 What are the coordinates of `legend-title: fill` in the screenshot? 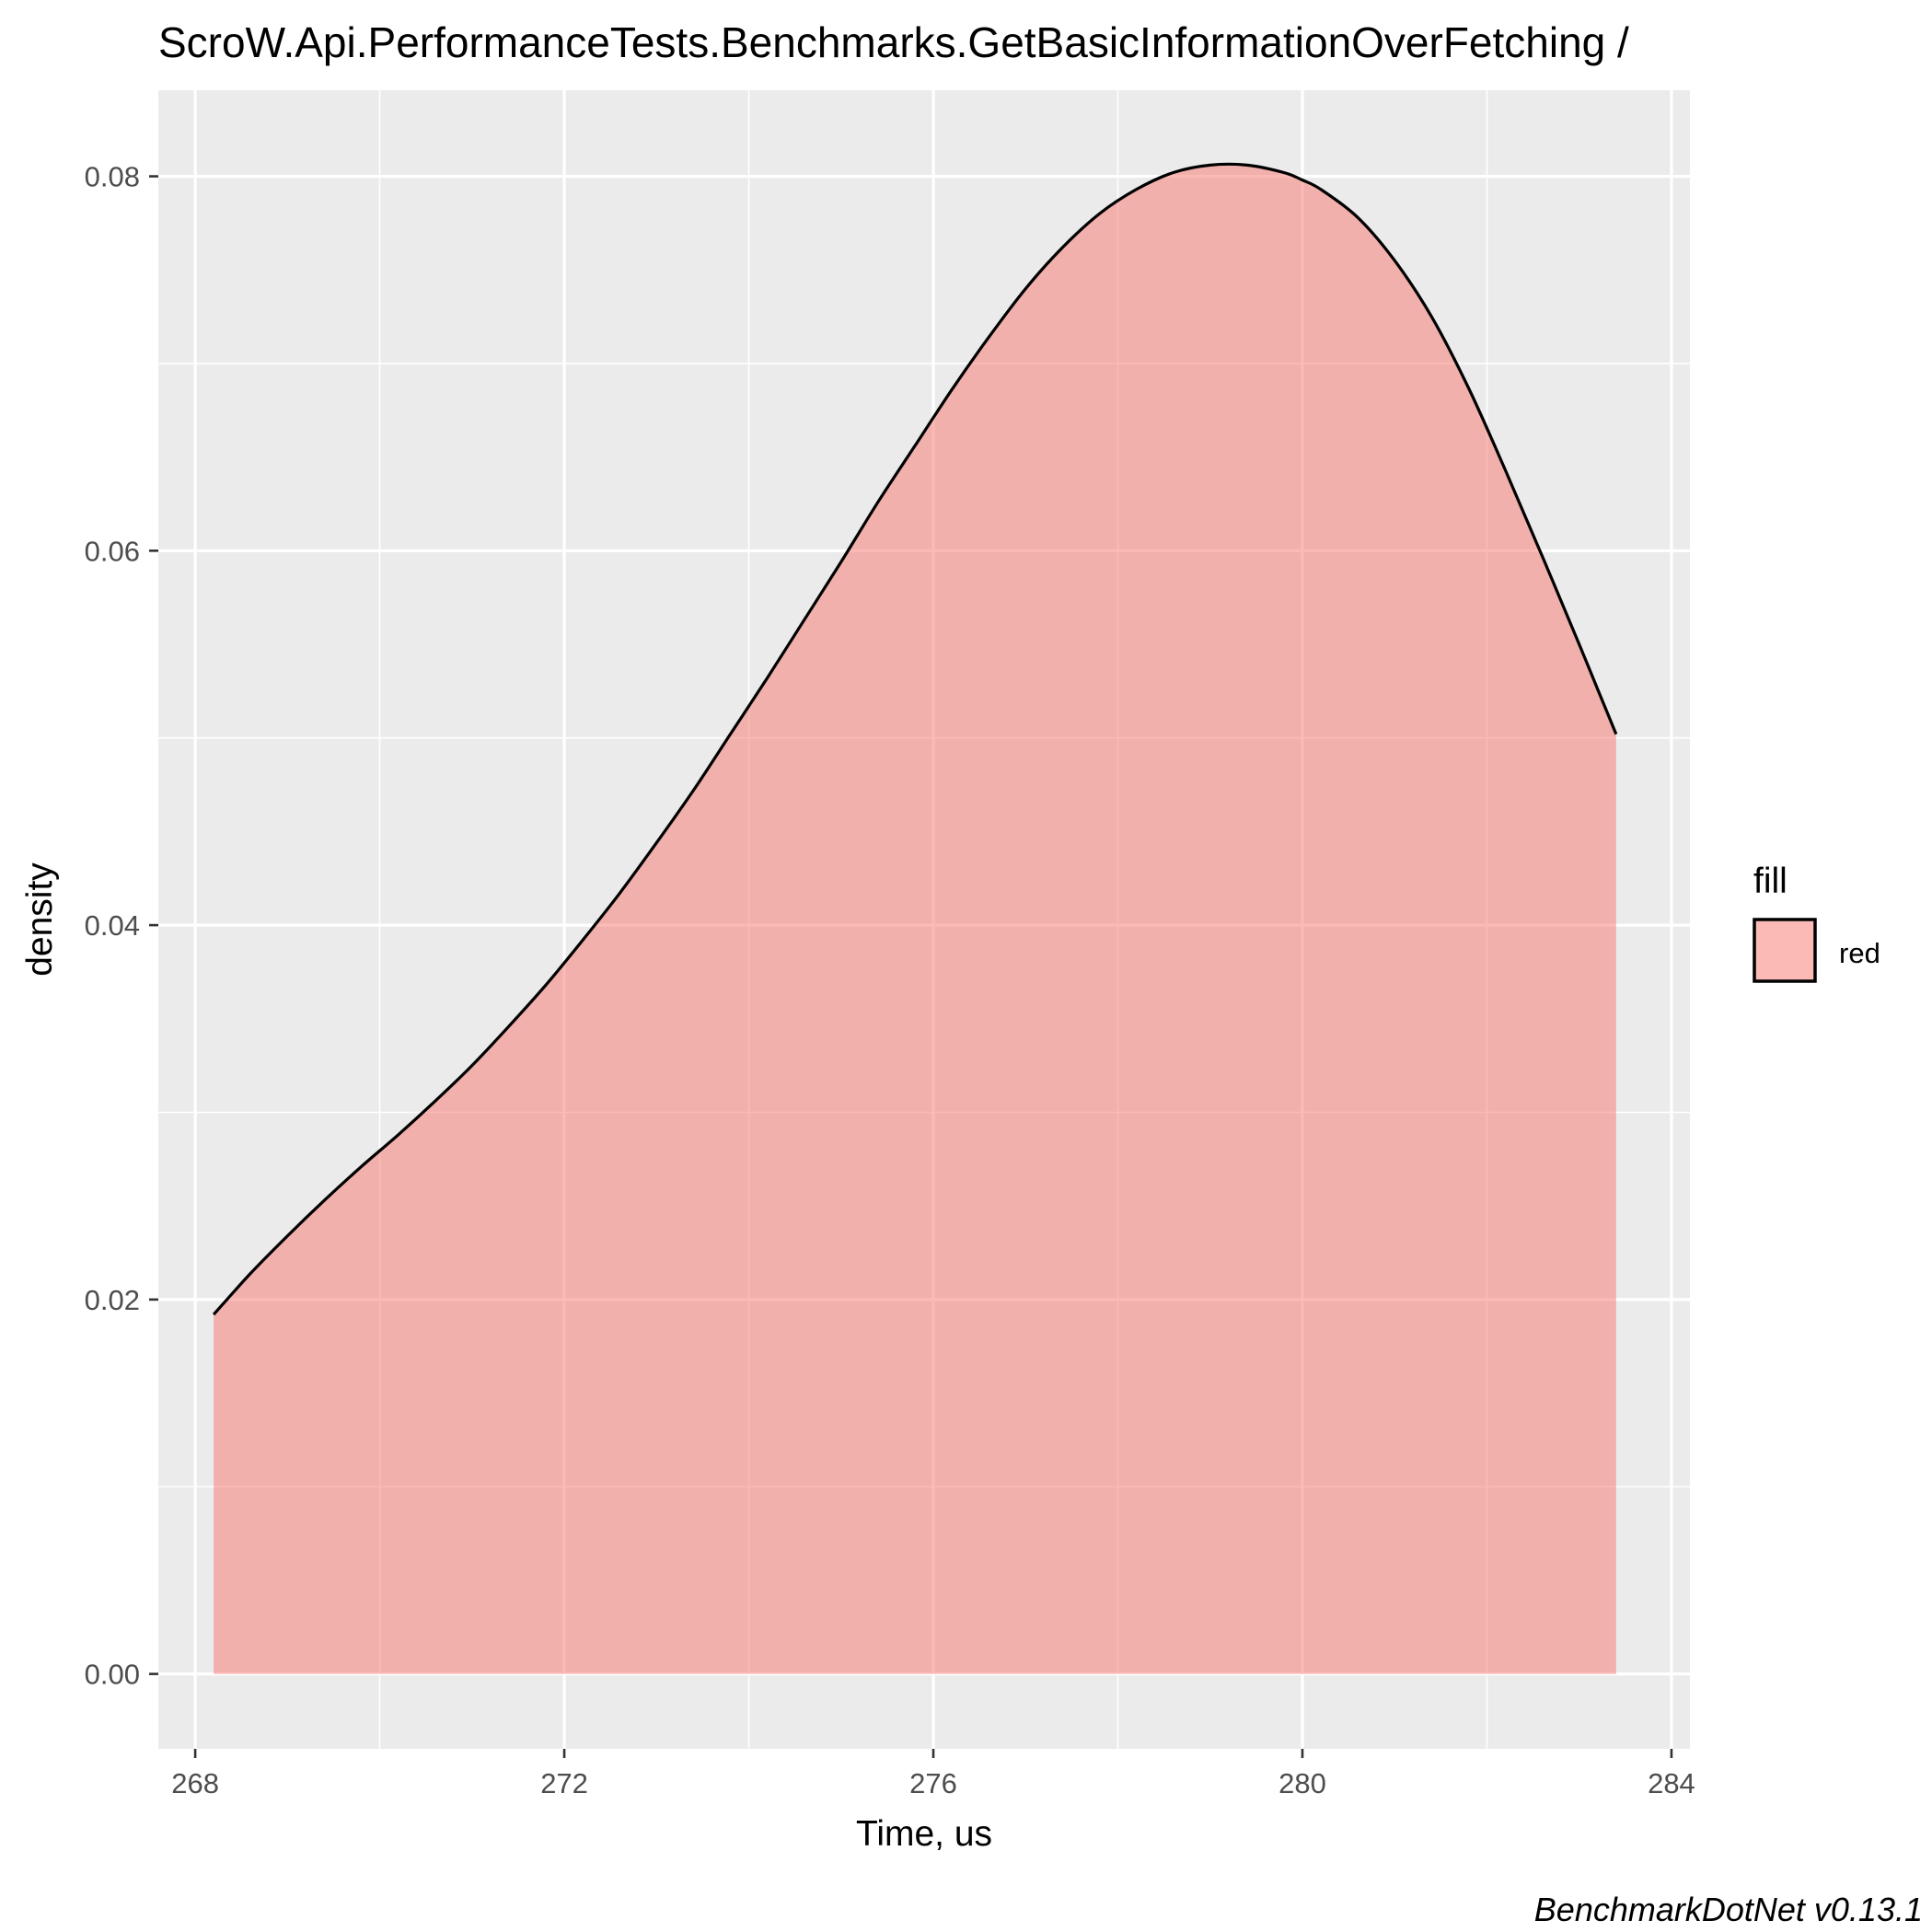 It's located at (1770, 882).